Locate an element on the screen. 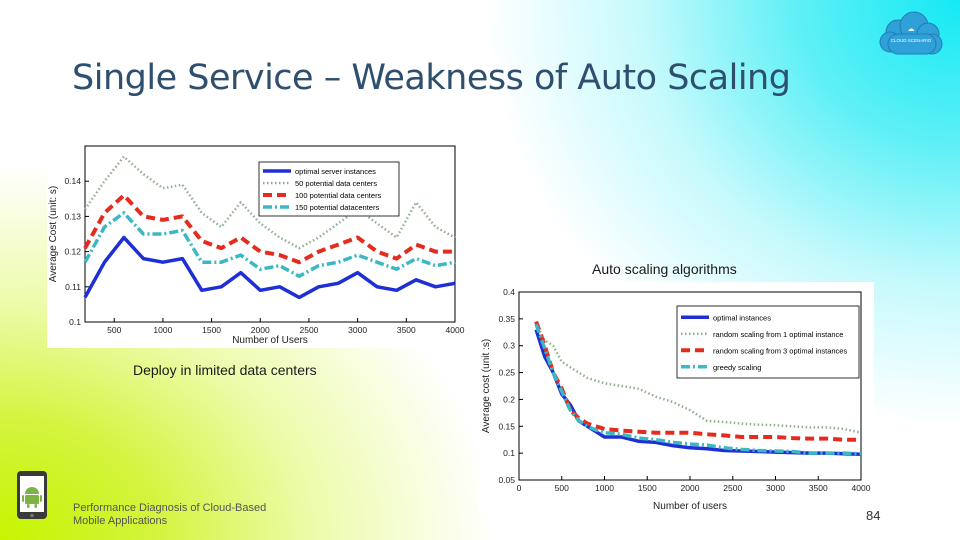  x-axis-label: Number of users is located at coordinates (690, 506).